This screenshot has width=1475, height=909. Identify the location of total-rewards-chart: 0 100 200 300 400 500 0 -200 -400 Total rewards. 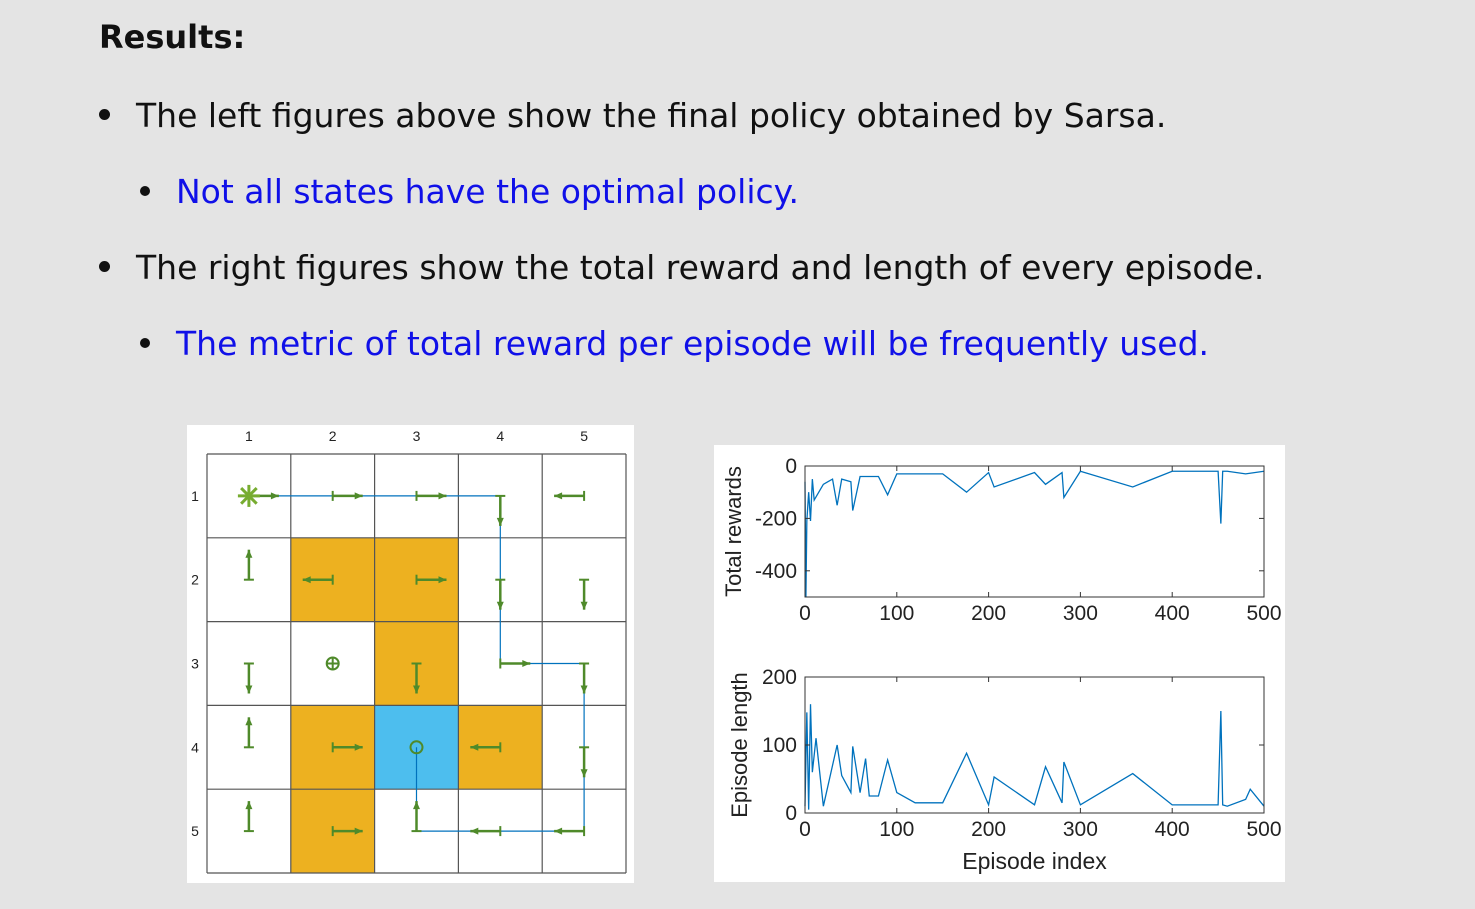
(1001, 540).